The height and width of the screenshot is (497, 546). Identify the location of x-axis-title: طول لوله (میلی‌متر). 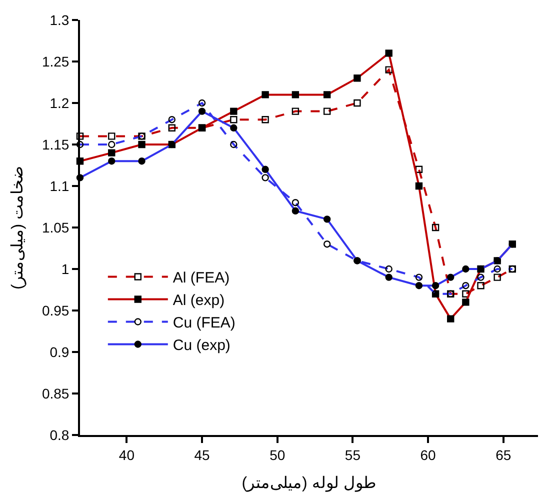
(309, 483).